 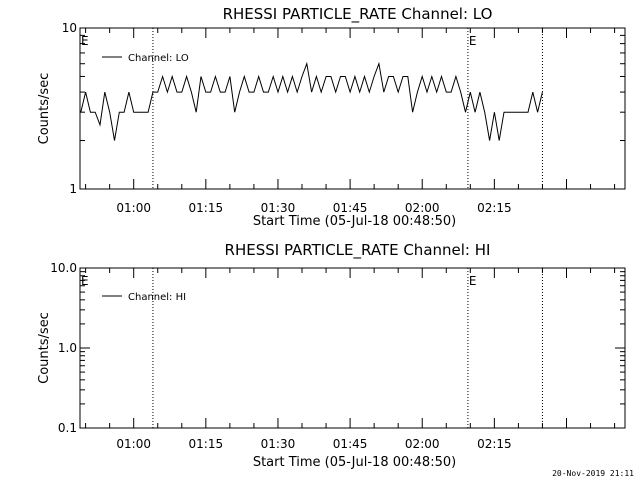 What do you see at coordinates (593, 473) in the screenshot?
I see `footer-timestamp: 20-Nov-2019 21:11` at bounding box center [593, 473].